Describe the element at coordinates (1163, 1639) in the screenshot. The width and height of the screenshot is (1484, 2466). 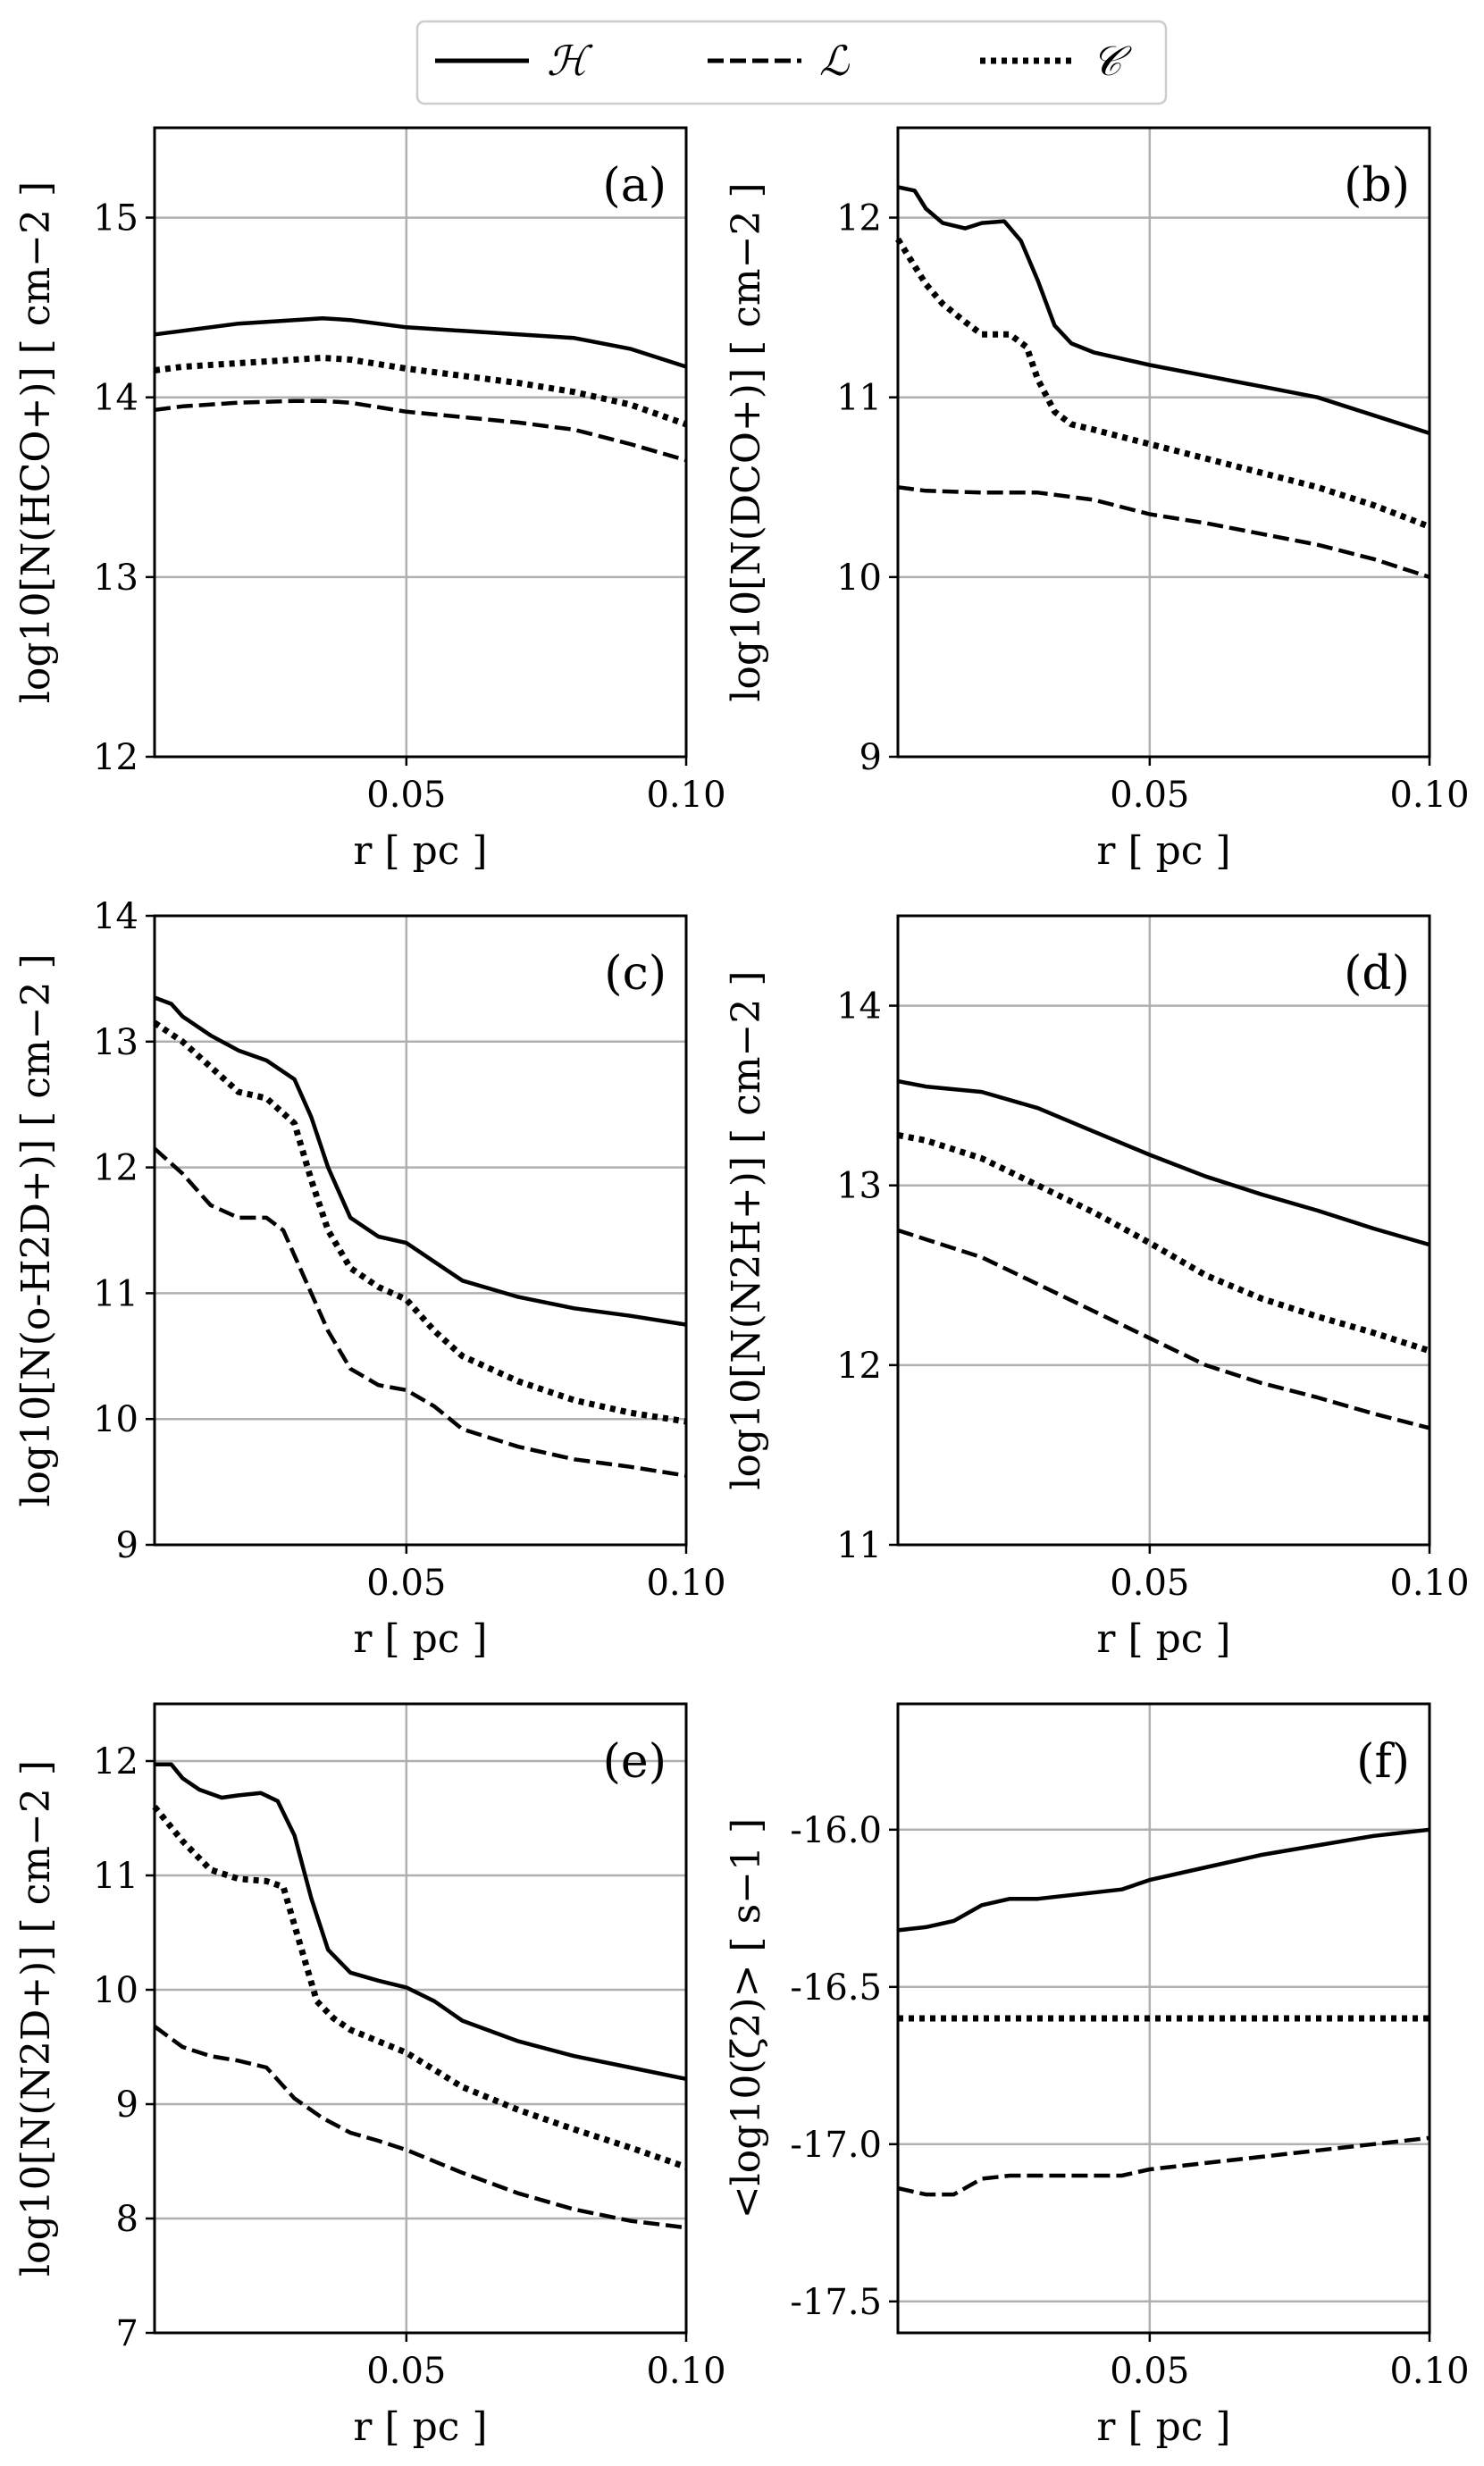
I see `panel-d-xlabel: r [ pc ]` at that location.